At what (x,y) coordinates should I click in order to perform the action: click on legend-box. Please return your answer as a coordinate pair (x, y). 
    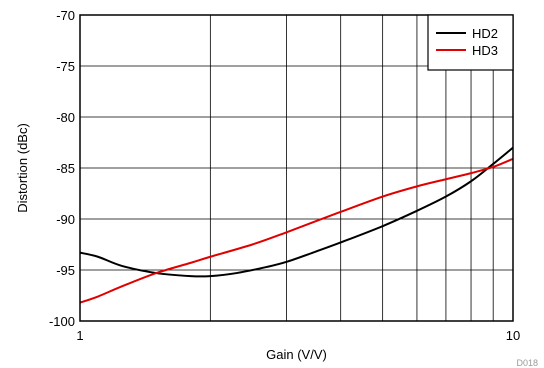
    Looking at the image, I should click on (470, 42).